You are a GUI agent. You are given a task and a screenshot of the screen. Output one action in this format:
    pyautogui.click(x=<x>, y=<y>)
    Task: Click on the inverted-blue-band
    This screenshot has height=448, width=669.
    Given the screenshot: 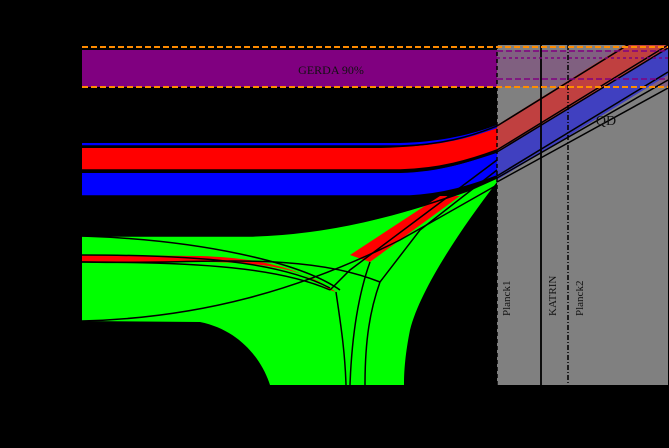 What is the action you would take?
    pyautogui.click(x=289, y=174)
    